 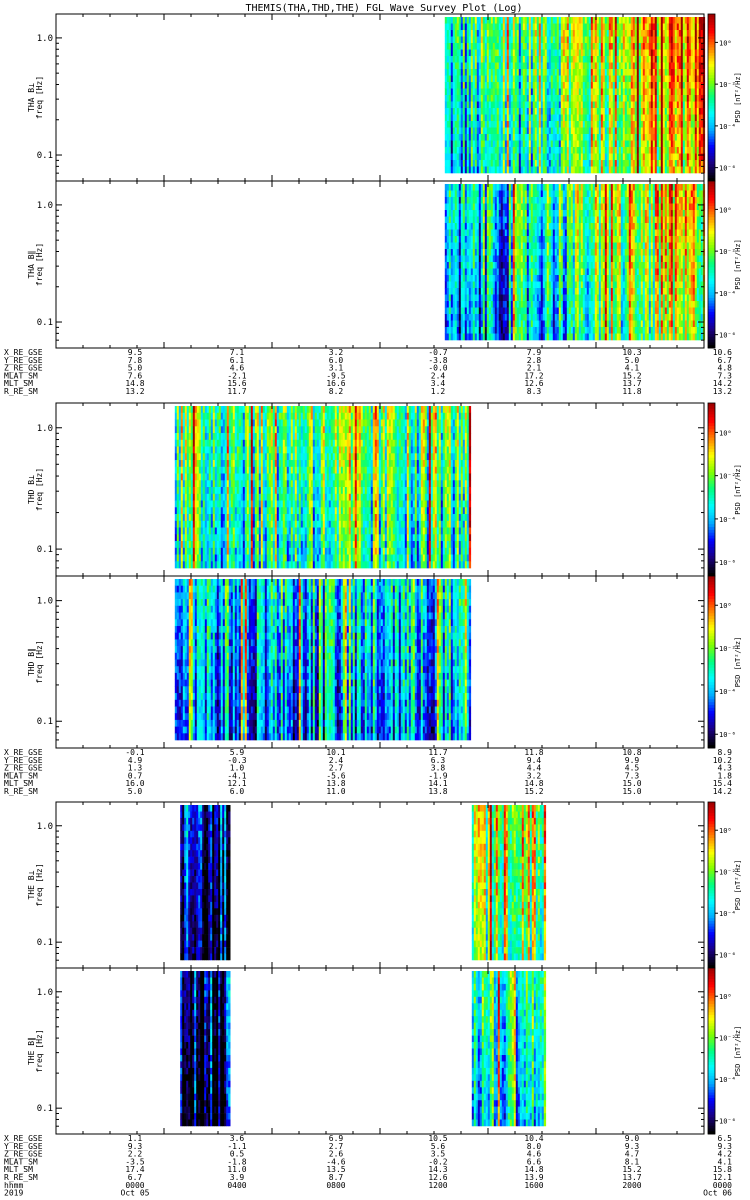 What do you see at coordinates (45, 39) in the screenshot?
I see `y-tick-label: 1.0` at bounding box center [45, 39].